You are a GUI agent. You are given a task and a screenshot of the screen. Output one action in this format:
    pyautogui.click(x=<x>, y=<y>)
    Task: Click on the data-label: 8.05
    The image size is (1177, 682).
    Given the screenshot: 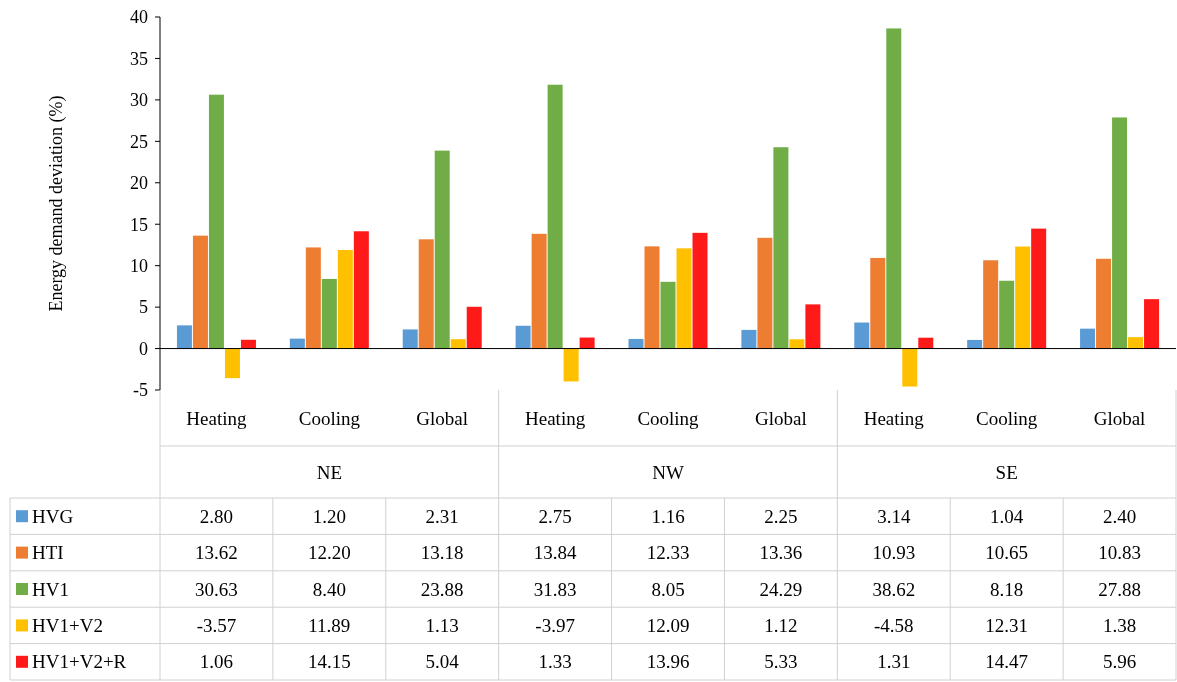 What is the action you would take?
    pyautogui.click(x=668, y=589)
    